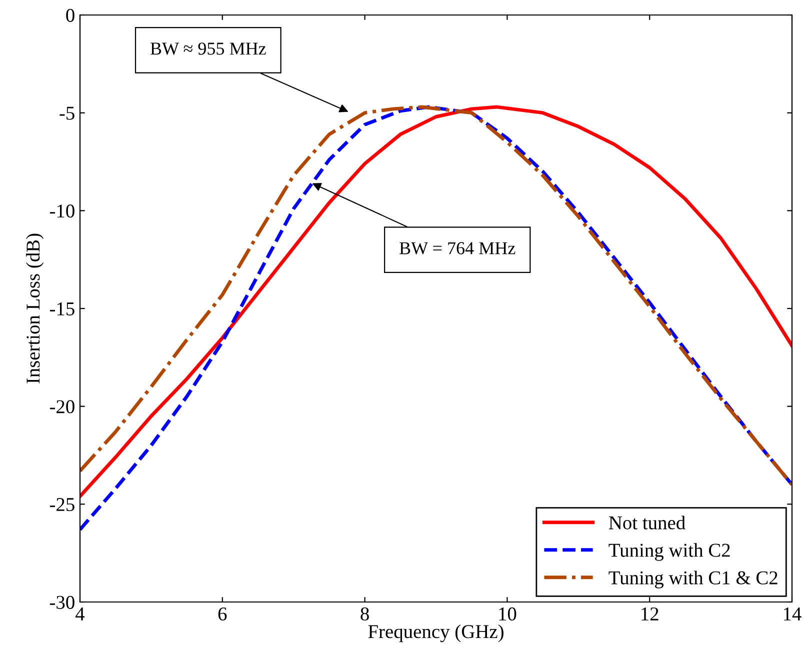 Image resolution: width=807 pixels, height=645 pixels. What do you see at coordinates (458, 248) in the screenshot?
I see `annotation: BW = 764 MHz` at bounding box center [458, 248].